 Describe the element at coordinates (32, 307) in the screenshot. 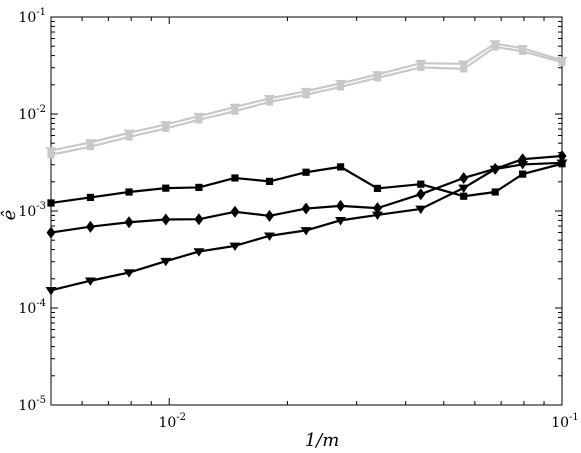

I see `y-tick-label: 10⁻⁴` at that location.